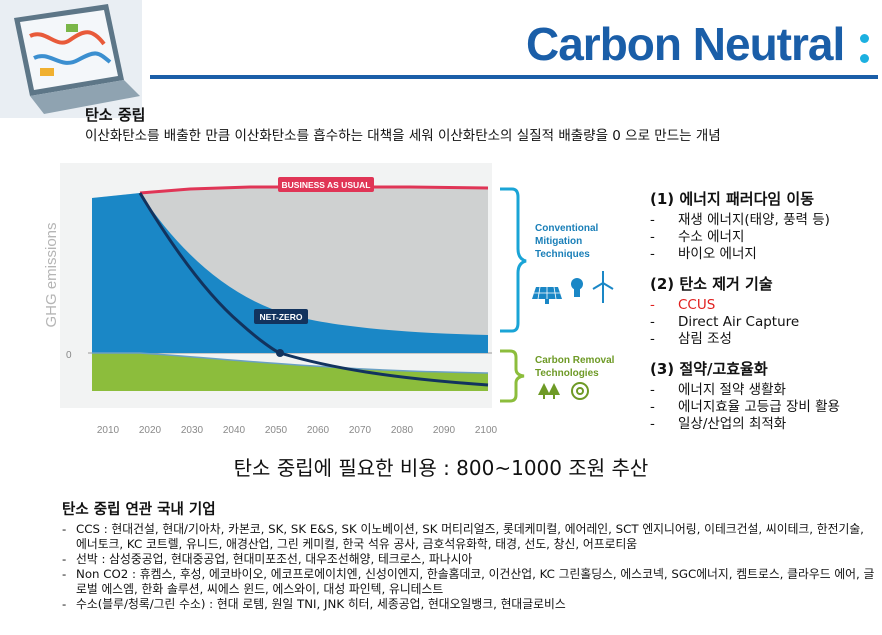 This screenshot has height=635, width=882. What do you see at coordinates (691, 339) in the screenshot?
I see `strategy-item: - 삼림 조성` at bounding box center [691, 339].